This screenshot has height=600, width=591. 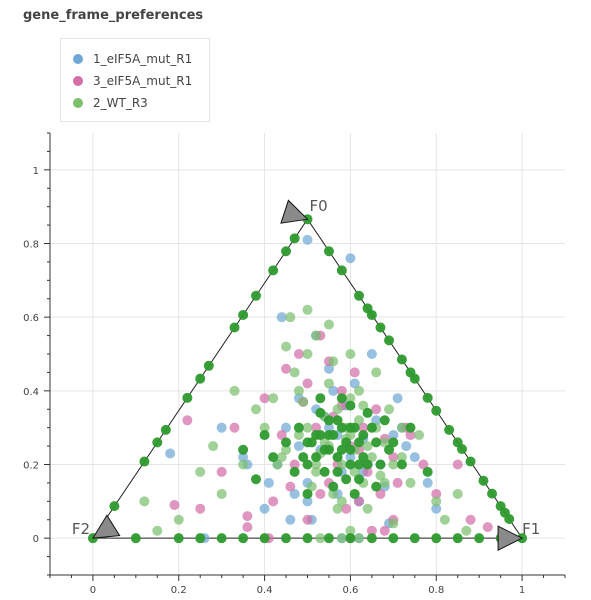 I want to click on legend-item: 1_eIF5A_mut_R1, so click(x=132, y=59).